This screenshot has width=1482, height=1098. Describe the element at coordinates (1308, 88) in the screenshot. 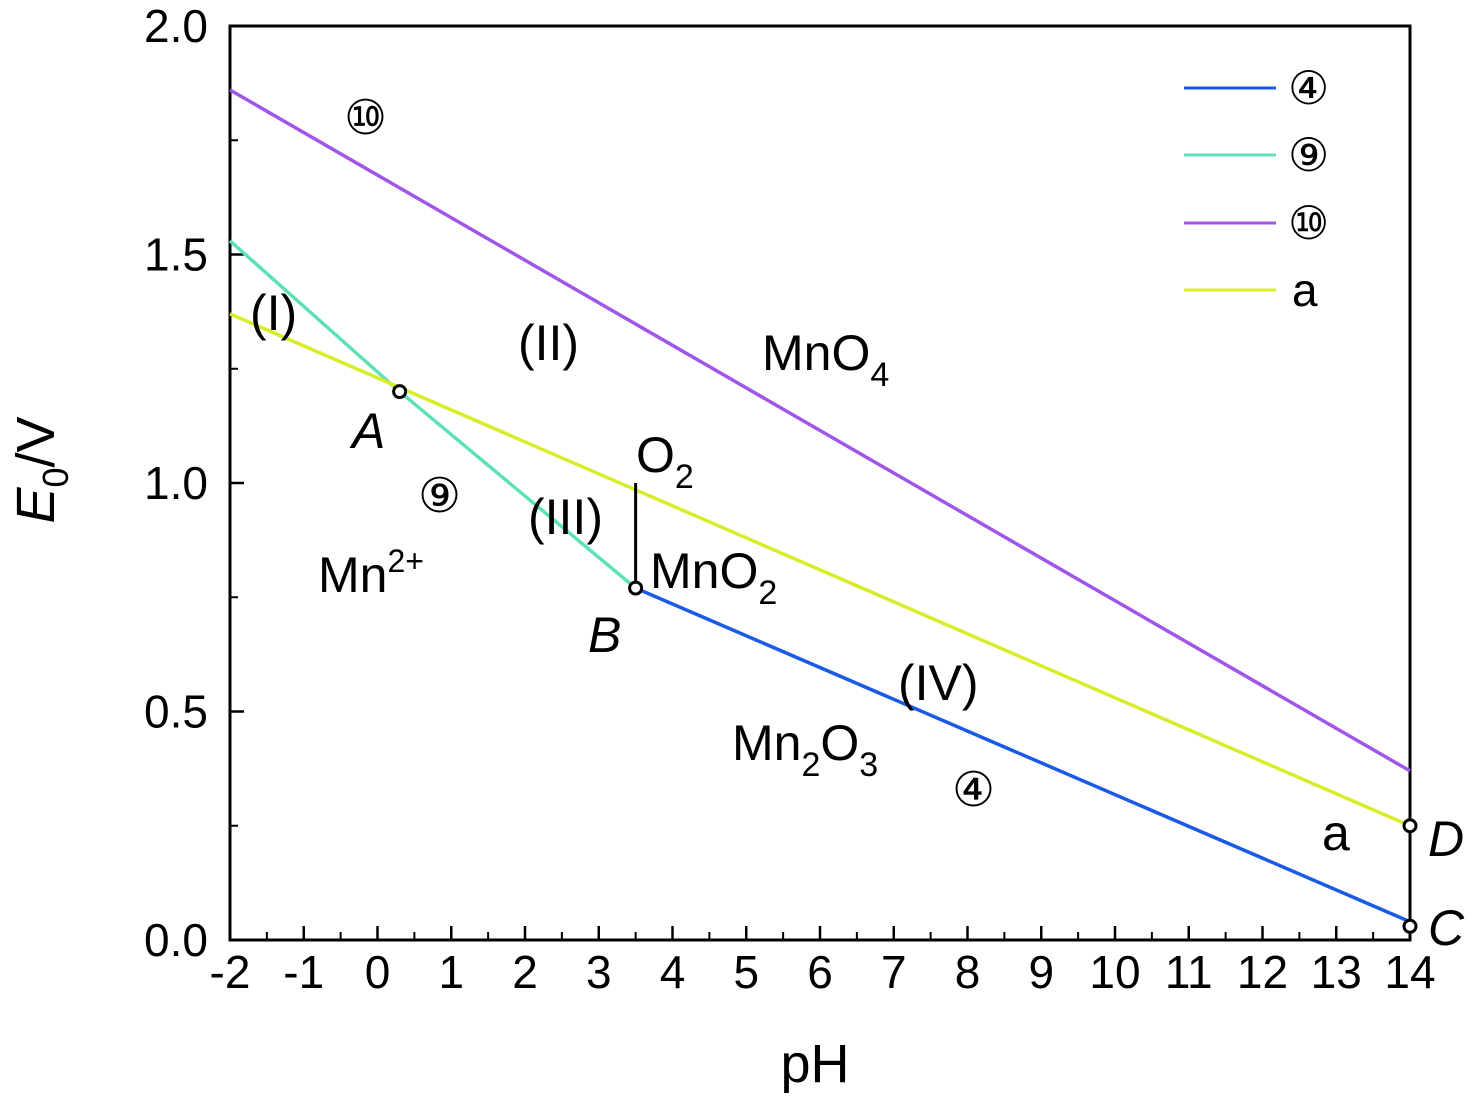

I see `legend-label-4: ④` at that location.